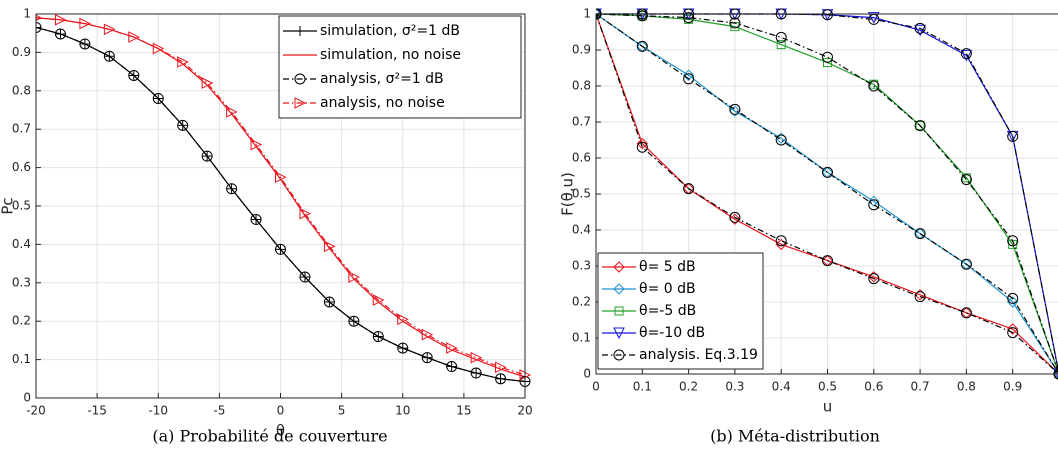  I want to click on y-tick-label: 0.6, so click(21, 167).